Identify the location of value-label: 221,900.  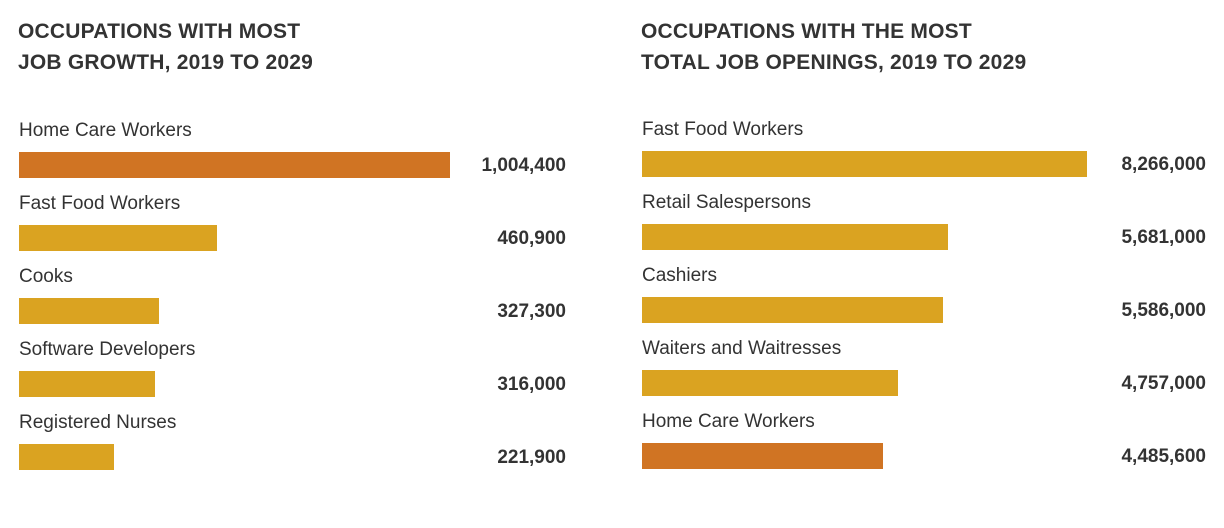
(531, 457).